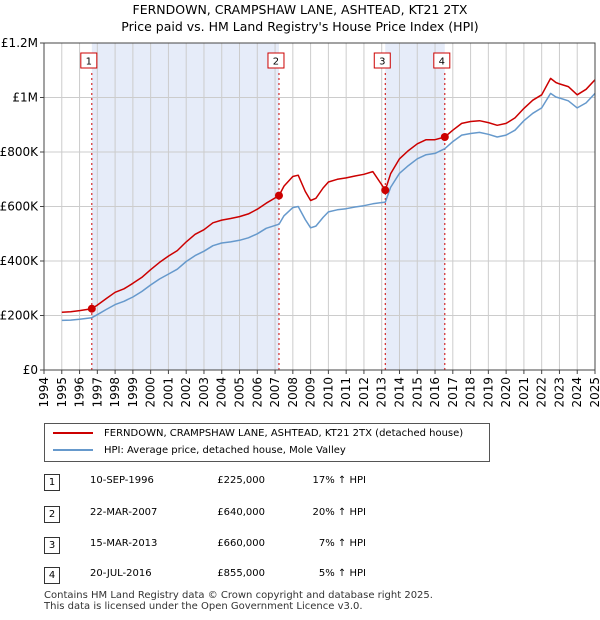  Describe the element at coordinates (19, 207) in the screenshot. I see `y-tick-label: £600K` at that location.